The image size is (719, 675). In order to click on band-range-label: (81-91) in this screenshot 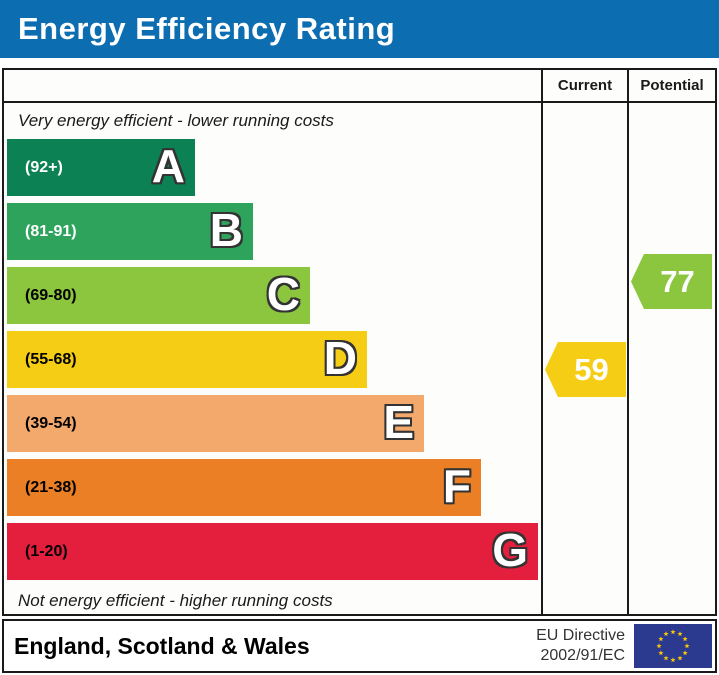, I will do `click(51, 231)`.